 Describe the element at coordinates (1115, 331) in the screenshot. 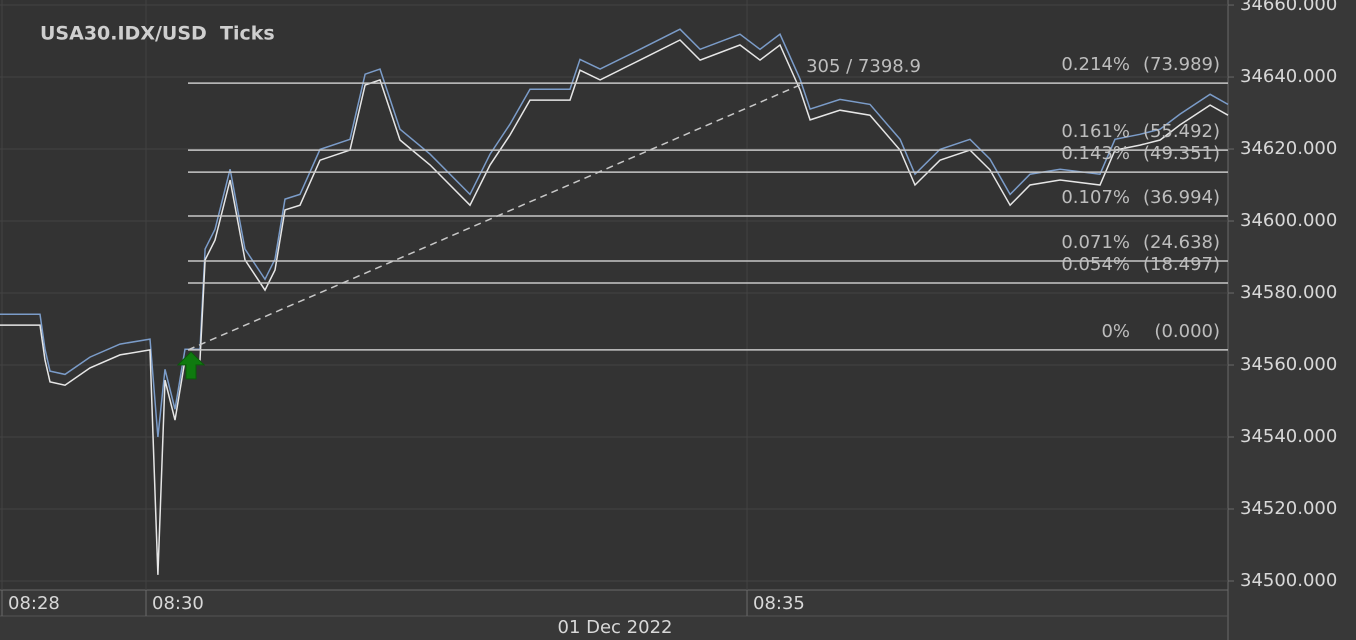

I see `fib-label: 0%` at that location.